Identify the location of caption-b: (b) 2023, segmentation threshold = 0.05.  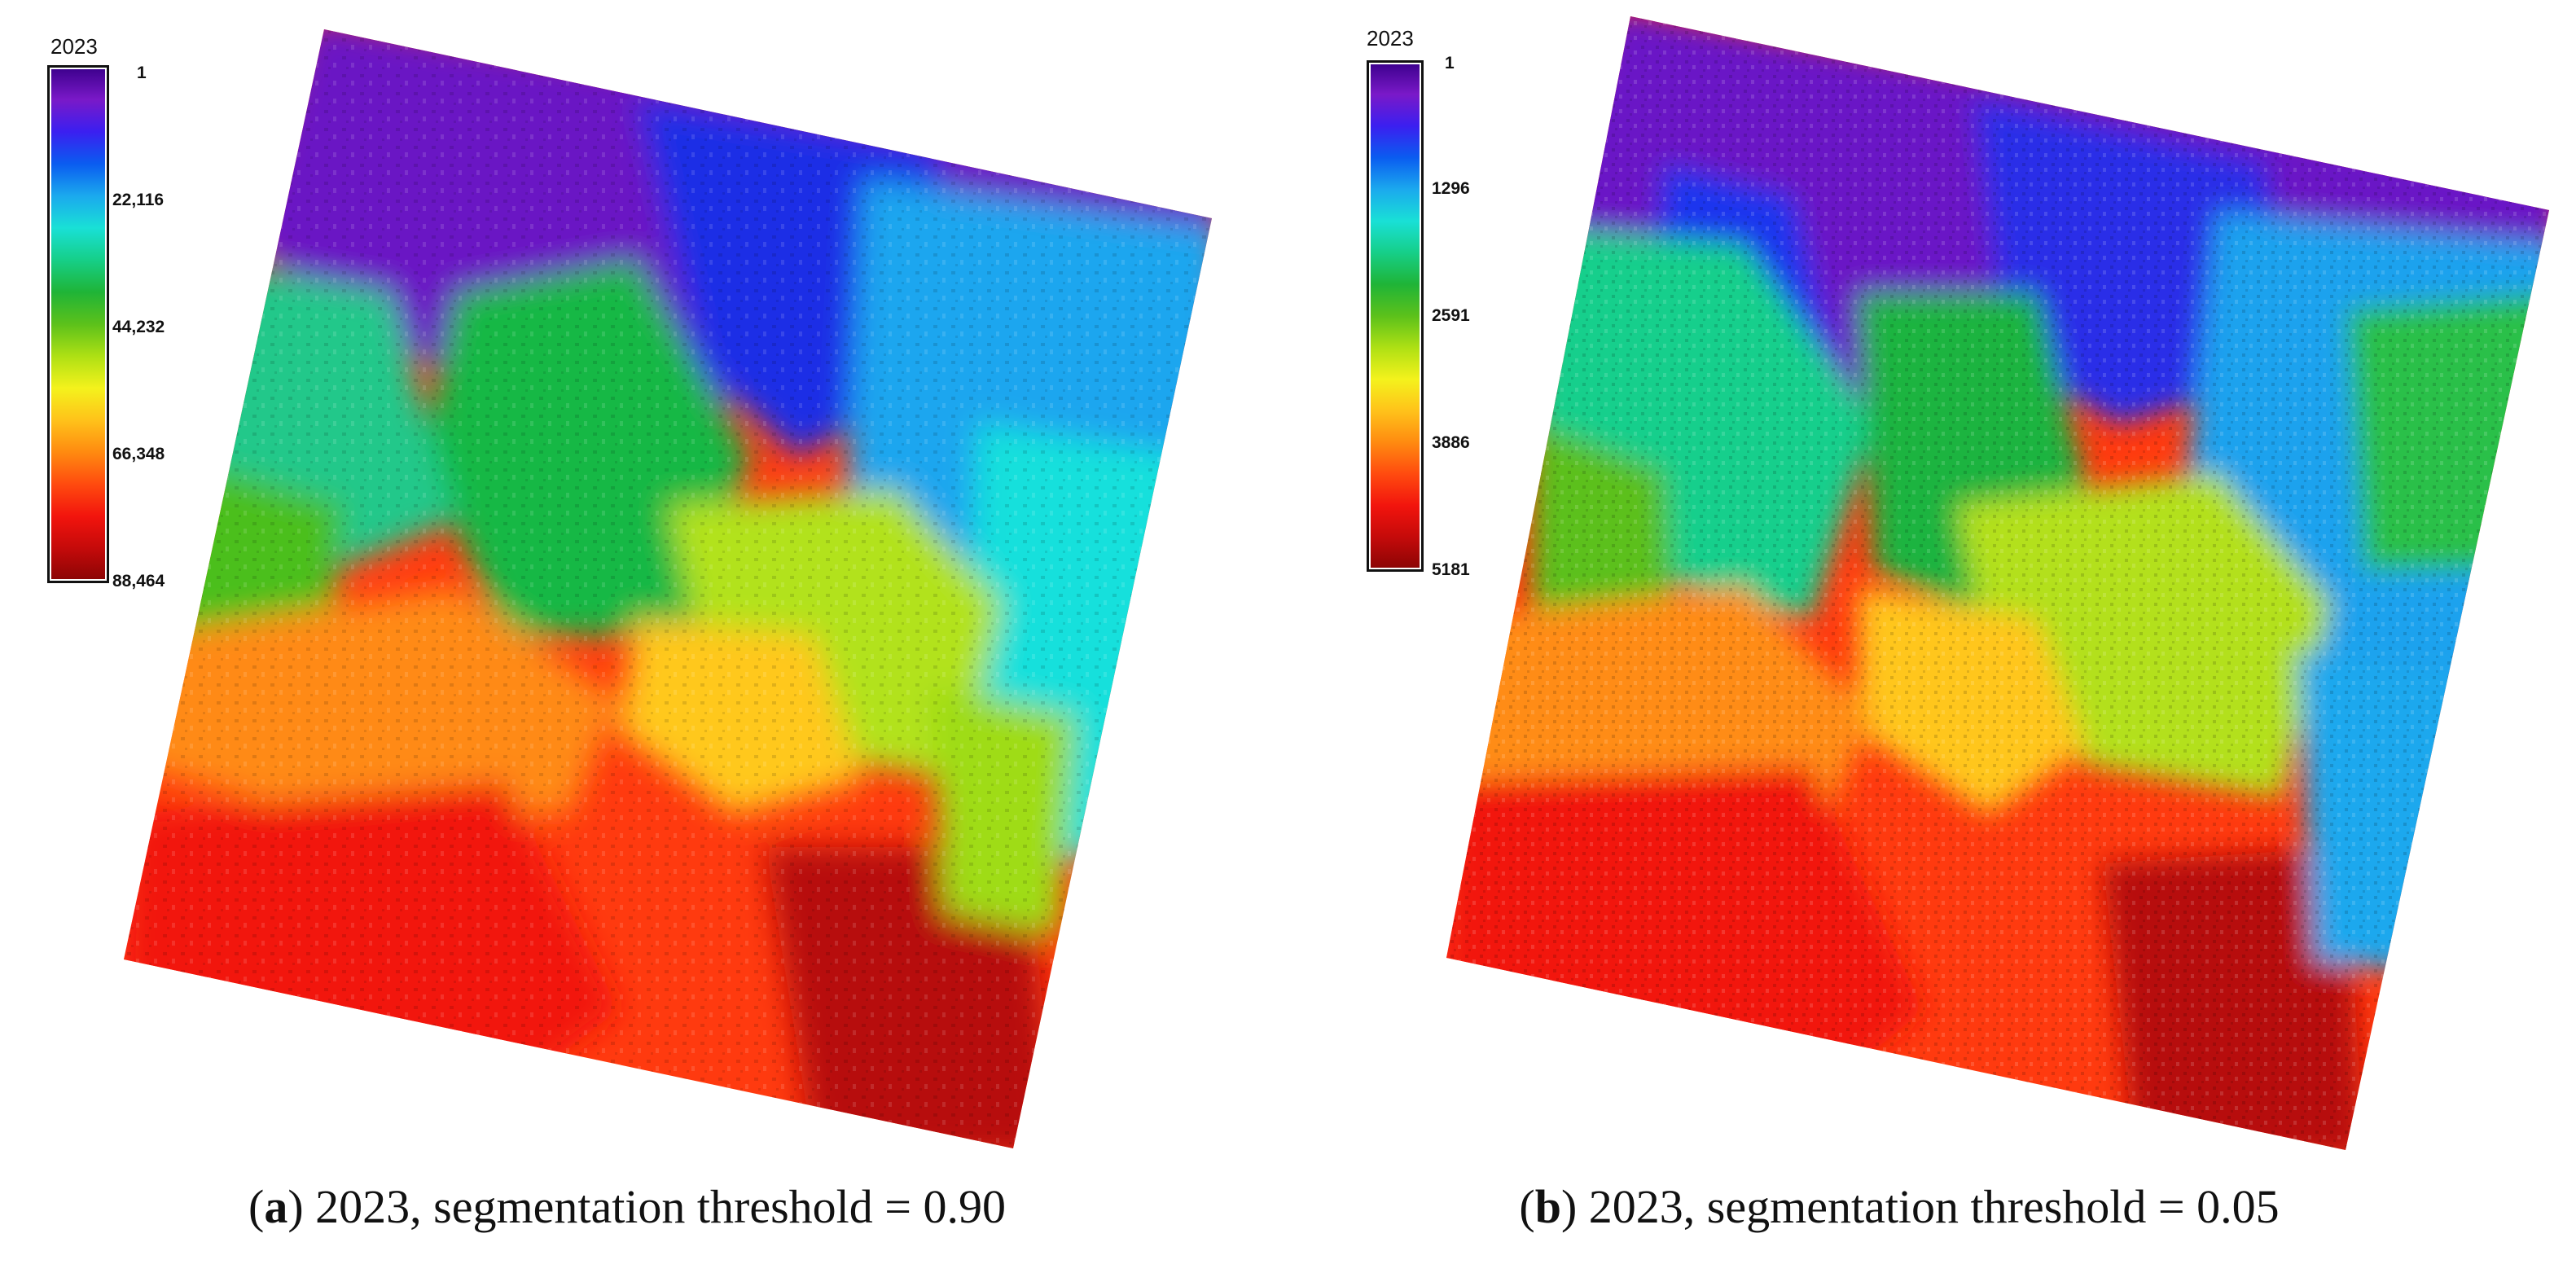
(1899, 1206).